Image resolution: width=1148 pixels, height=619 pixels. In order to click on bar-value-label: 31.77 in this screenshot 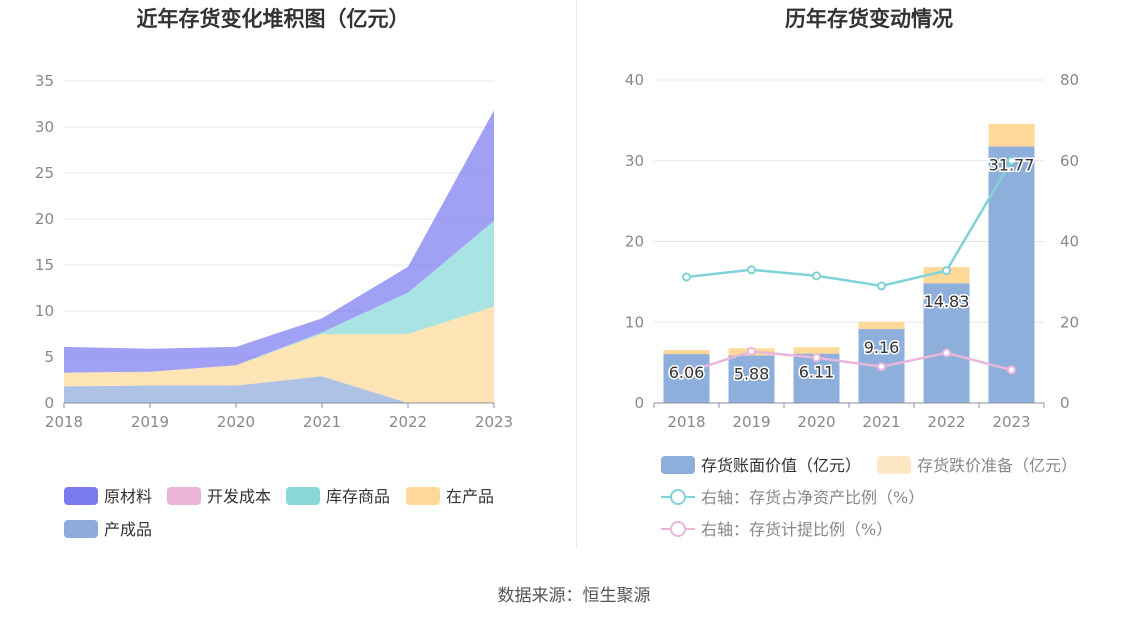, I will do `click(1012, 164)`.